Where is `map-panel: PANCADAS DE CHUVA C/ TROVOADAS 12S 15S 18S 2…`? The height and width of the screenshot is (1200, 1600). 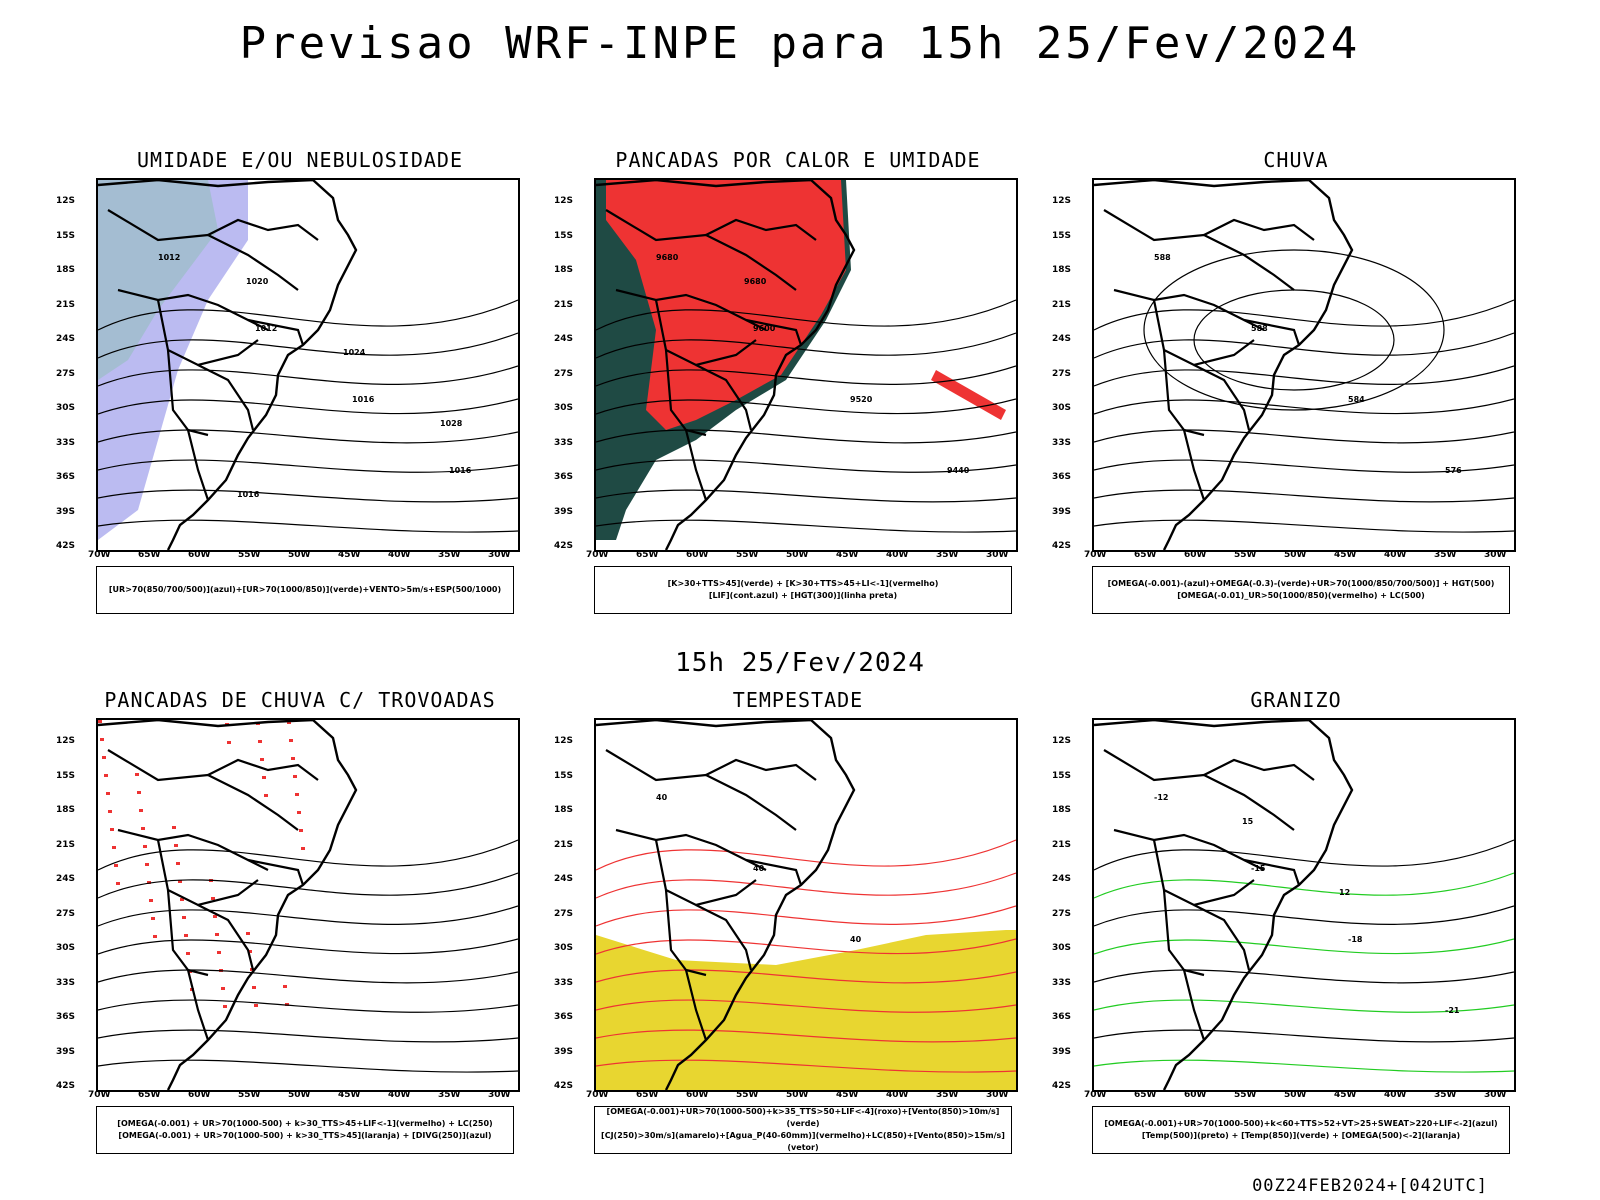
map-panel: PANCADAS DE CHUVA C/ TROVOADAS 12S 15S 18S 2… is located at coordinates (300, 938).